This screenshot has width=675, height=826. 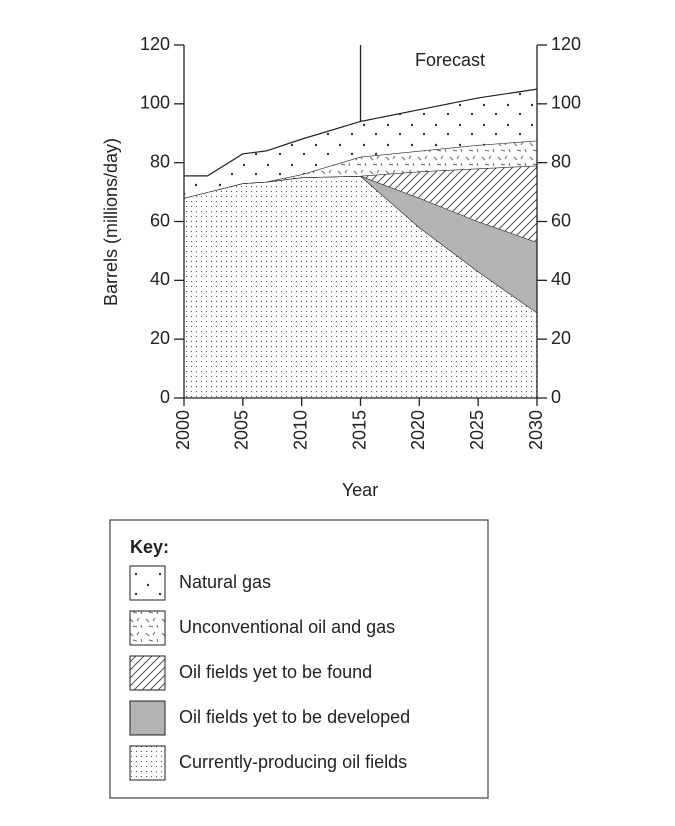 What do you see at coordinates (149, 547) in the screenshot?
I see `legend-title: Key:` at bounding box center [149, 547].